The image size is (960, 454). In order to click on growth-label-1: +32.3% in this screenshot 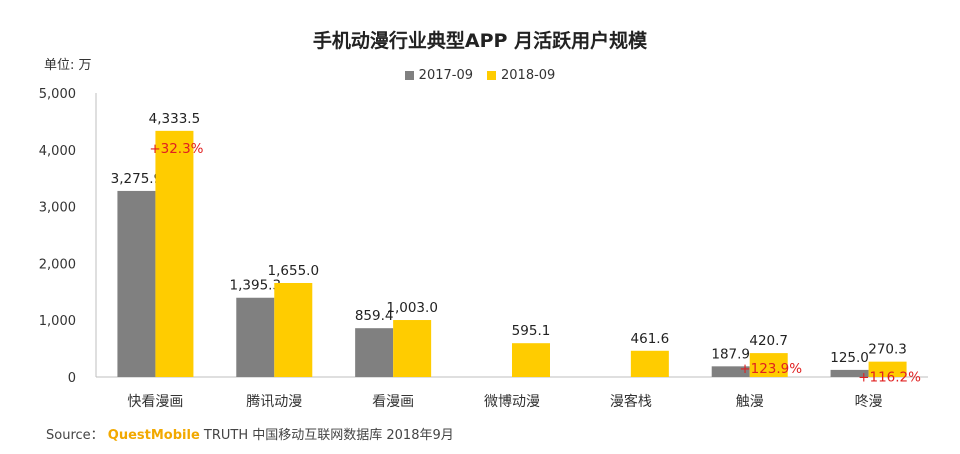, I will do `click(176, 149)`.